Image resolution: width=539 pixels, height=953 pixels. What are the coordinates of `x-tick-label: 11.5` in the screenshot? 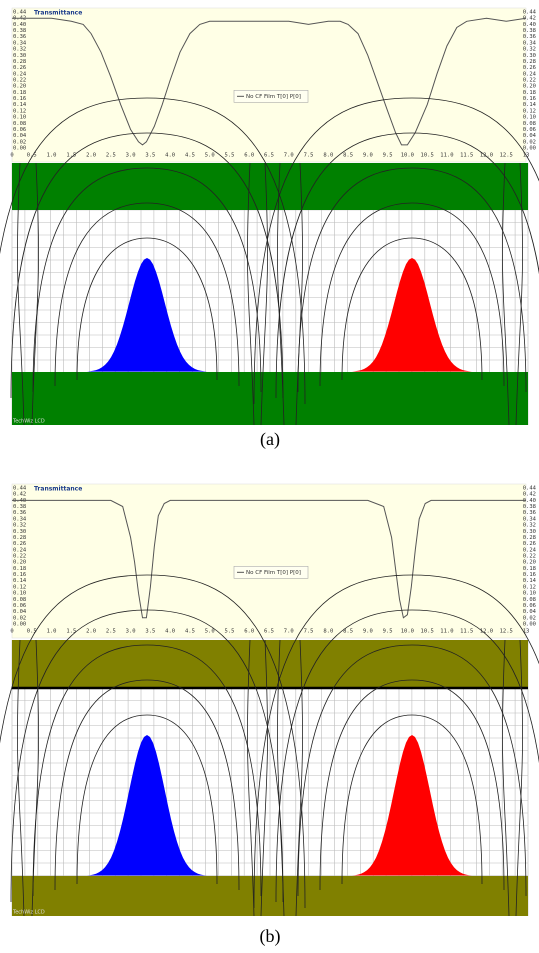 It's located at (466, 156).